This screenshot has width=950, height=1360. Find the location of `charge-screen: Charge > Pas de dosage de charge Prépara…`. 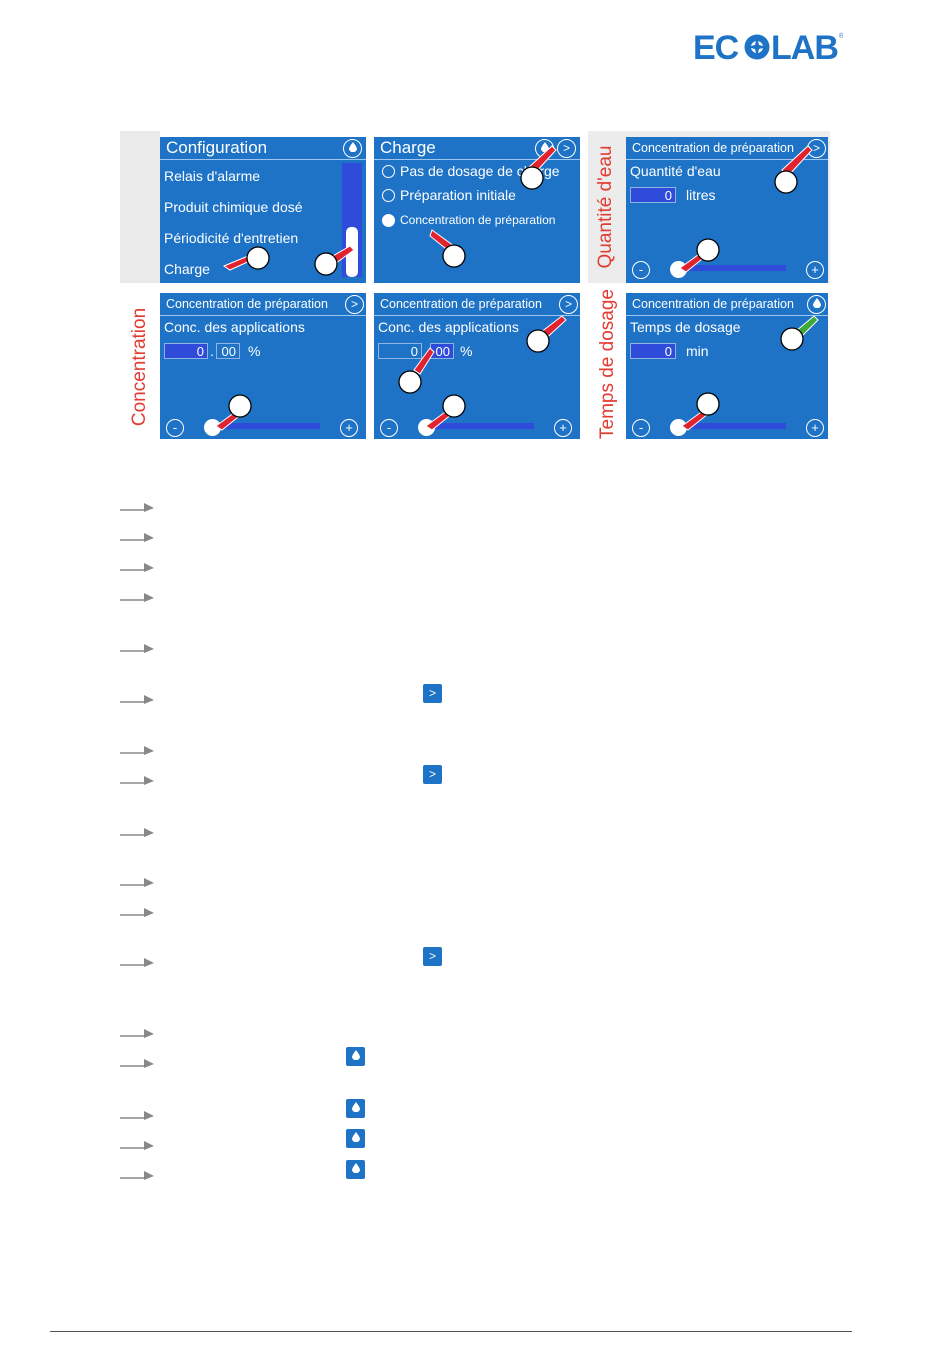

charge-screen: Charge > Pas de dosage de charge Prépara… is located at coordinates (477, 210).